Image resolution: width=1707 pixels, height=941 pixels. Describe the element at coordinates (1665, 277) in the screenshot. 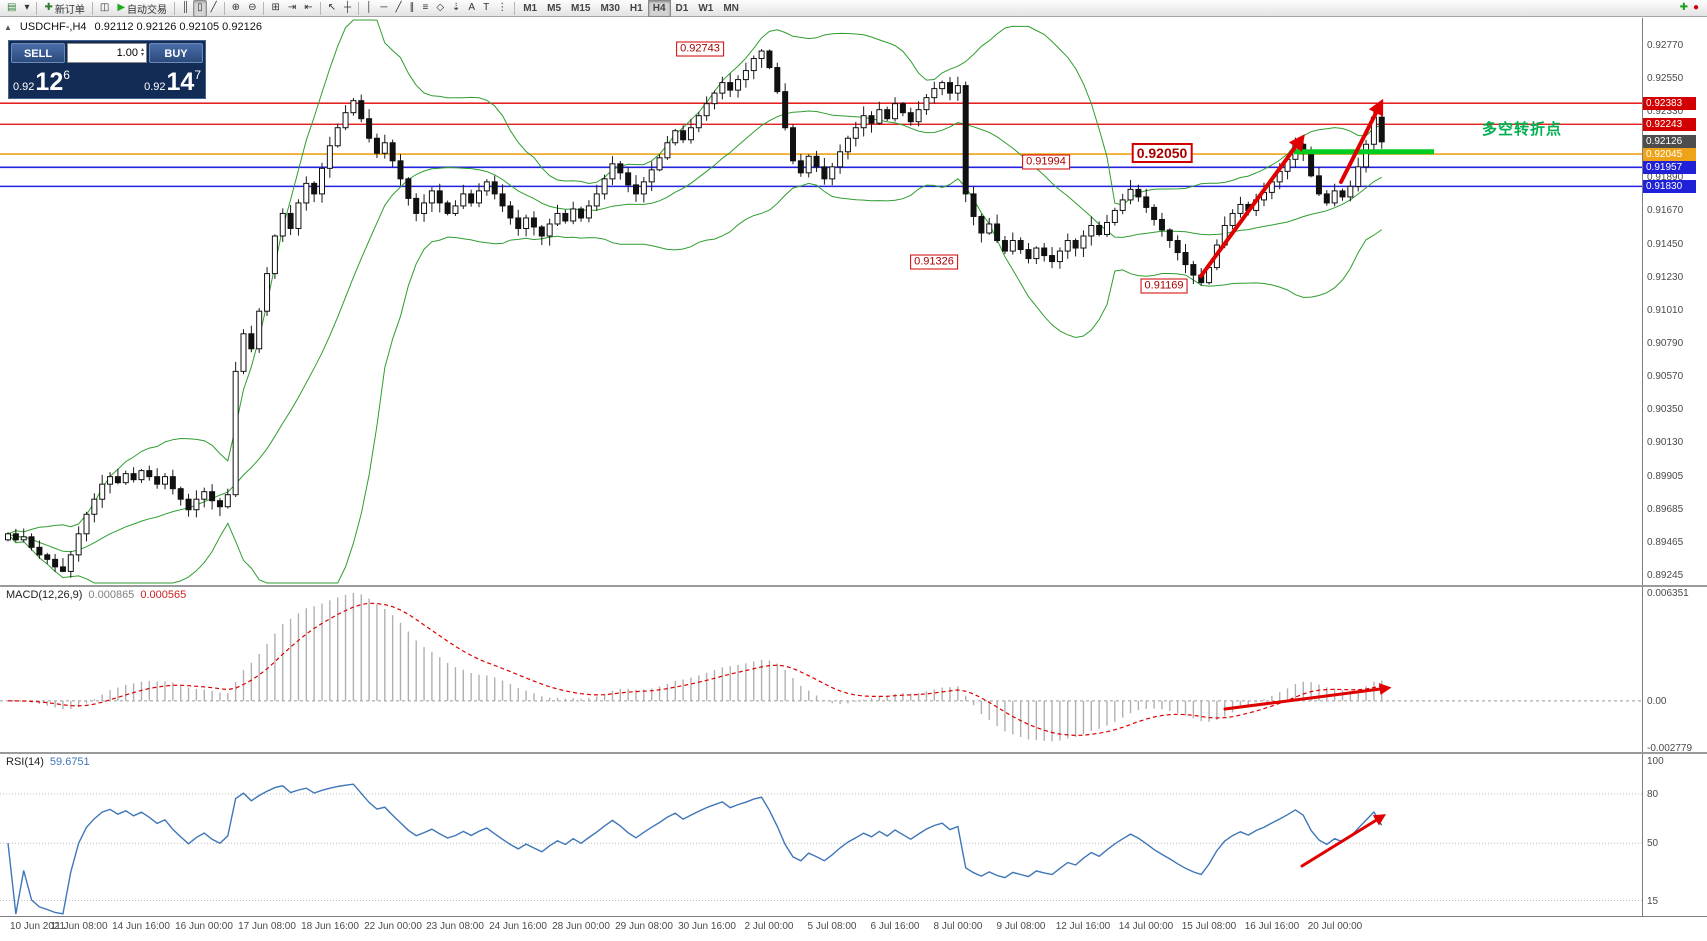

I see `price-tick: 0.91230` at that location.